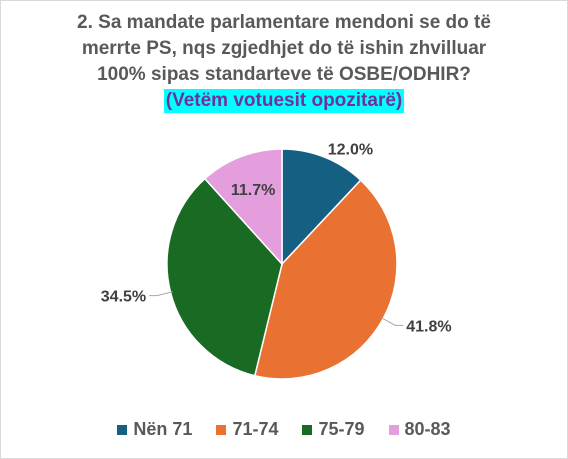 The height and width of the screenshot is (459, 568). I want to click on legend: Nën 71 71-74 75-79 80-83, so click(284, 429).